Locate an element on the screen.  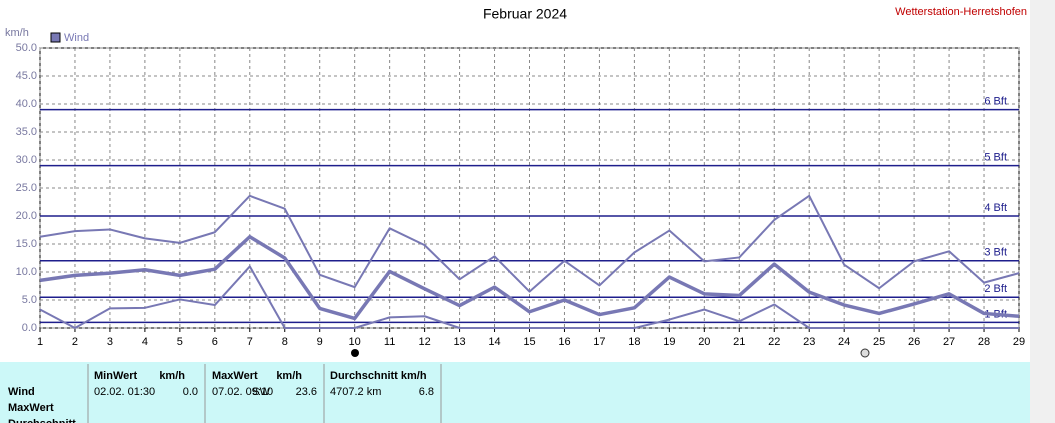
table-cell: 4707.2 km is located at coordinates (355, 392).